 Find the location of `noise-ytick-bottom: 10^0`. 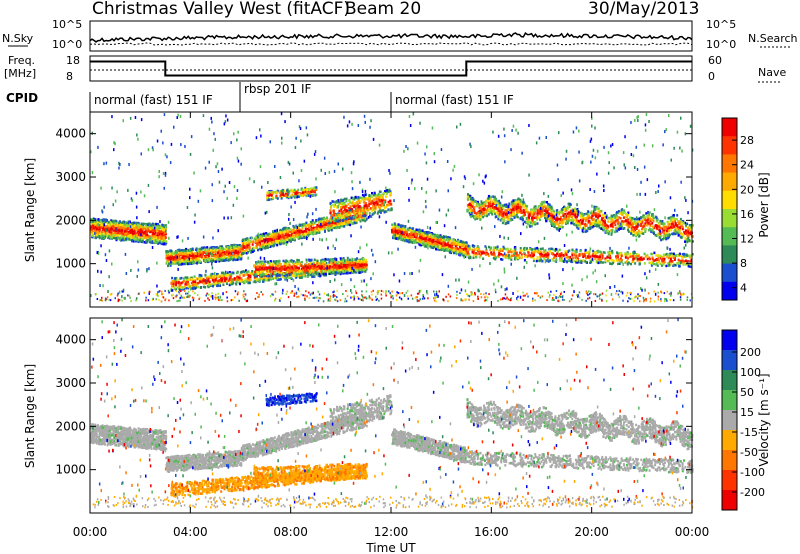

noise-ytick-bottom: 10^0 is located at coordinates (67, 44).